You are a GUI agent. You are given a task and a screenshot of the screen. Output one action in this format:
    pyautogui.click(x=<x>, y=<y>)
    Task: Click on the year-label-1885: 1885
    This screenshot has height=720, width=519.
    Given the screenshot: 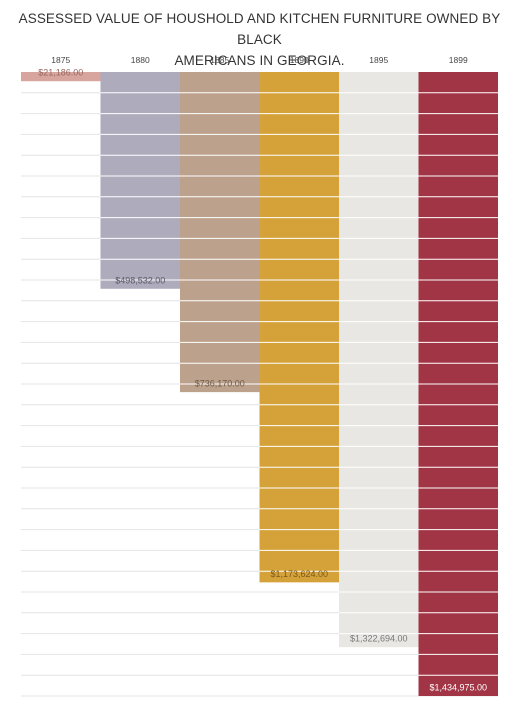 What is the action you would take?
    pyautogui.click(x=219, y=60)
    